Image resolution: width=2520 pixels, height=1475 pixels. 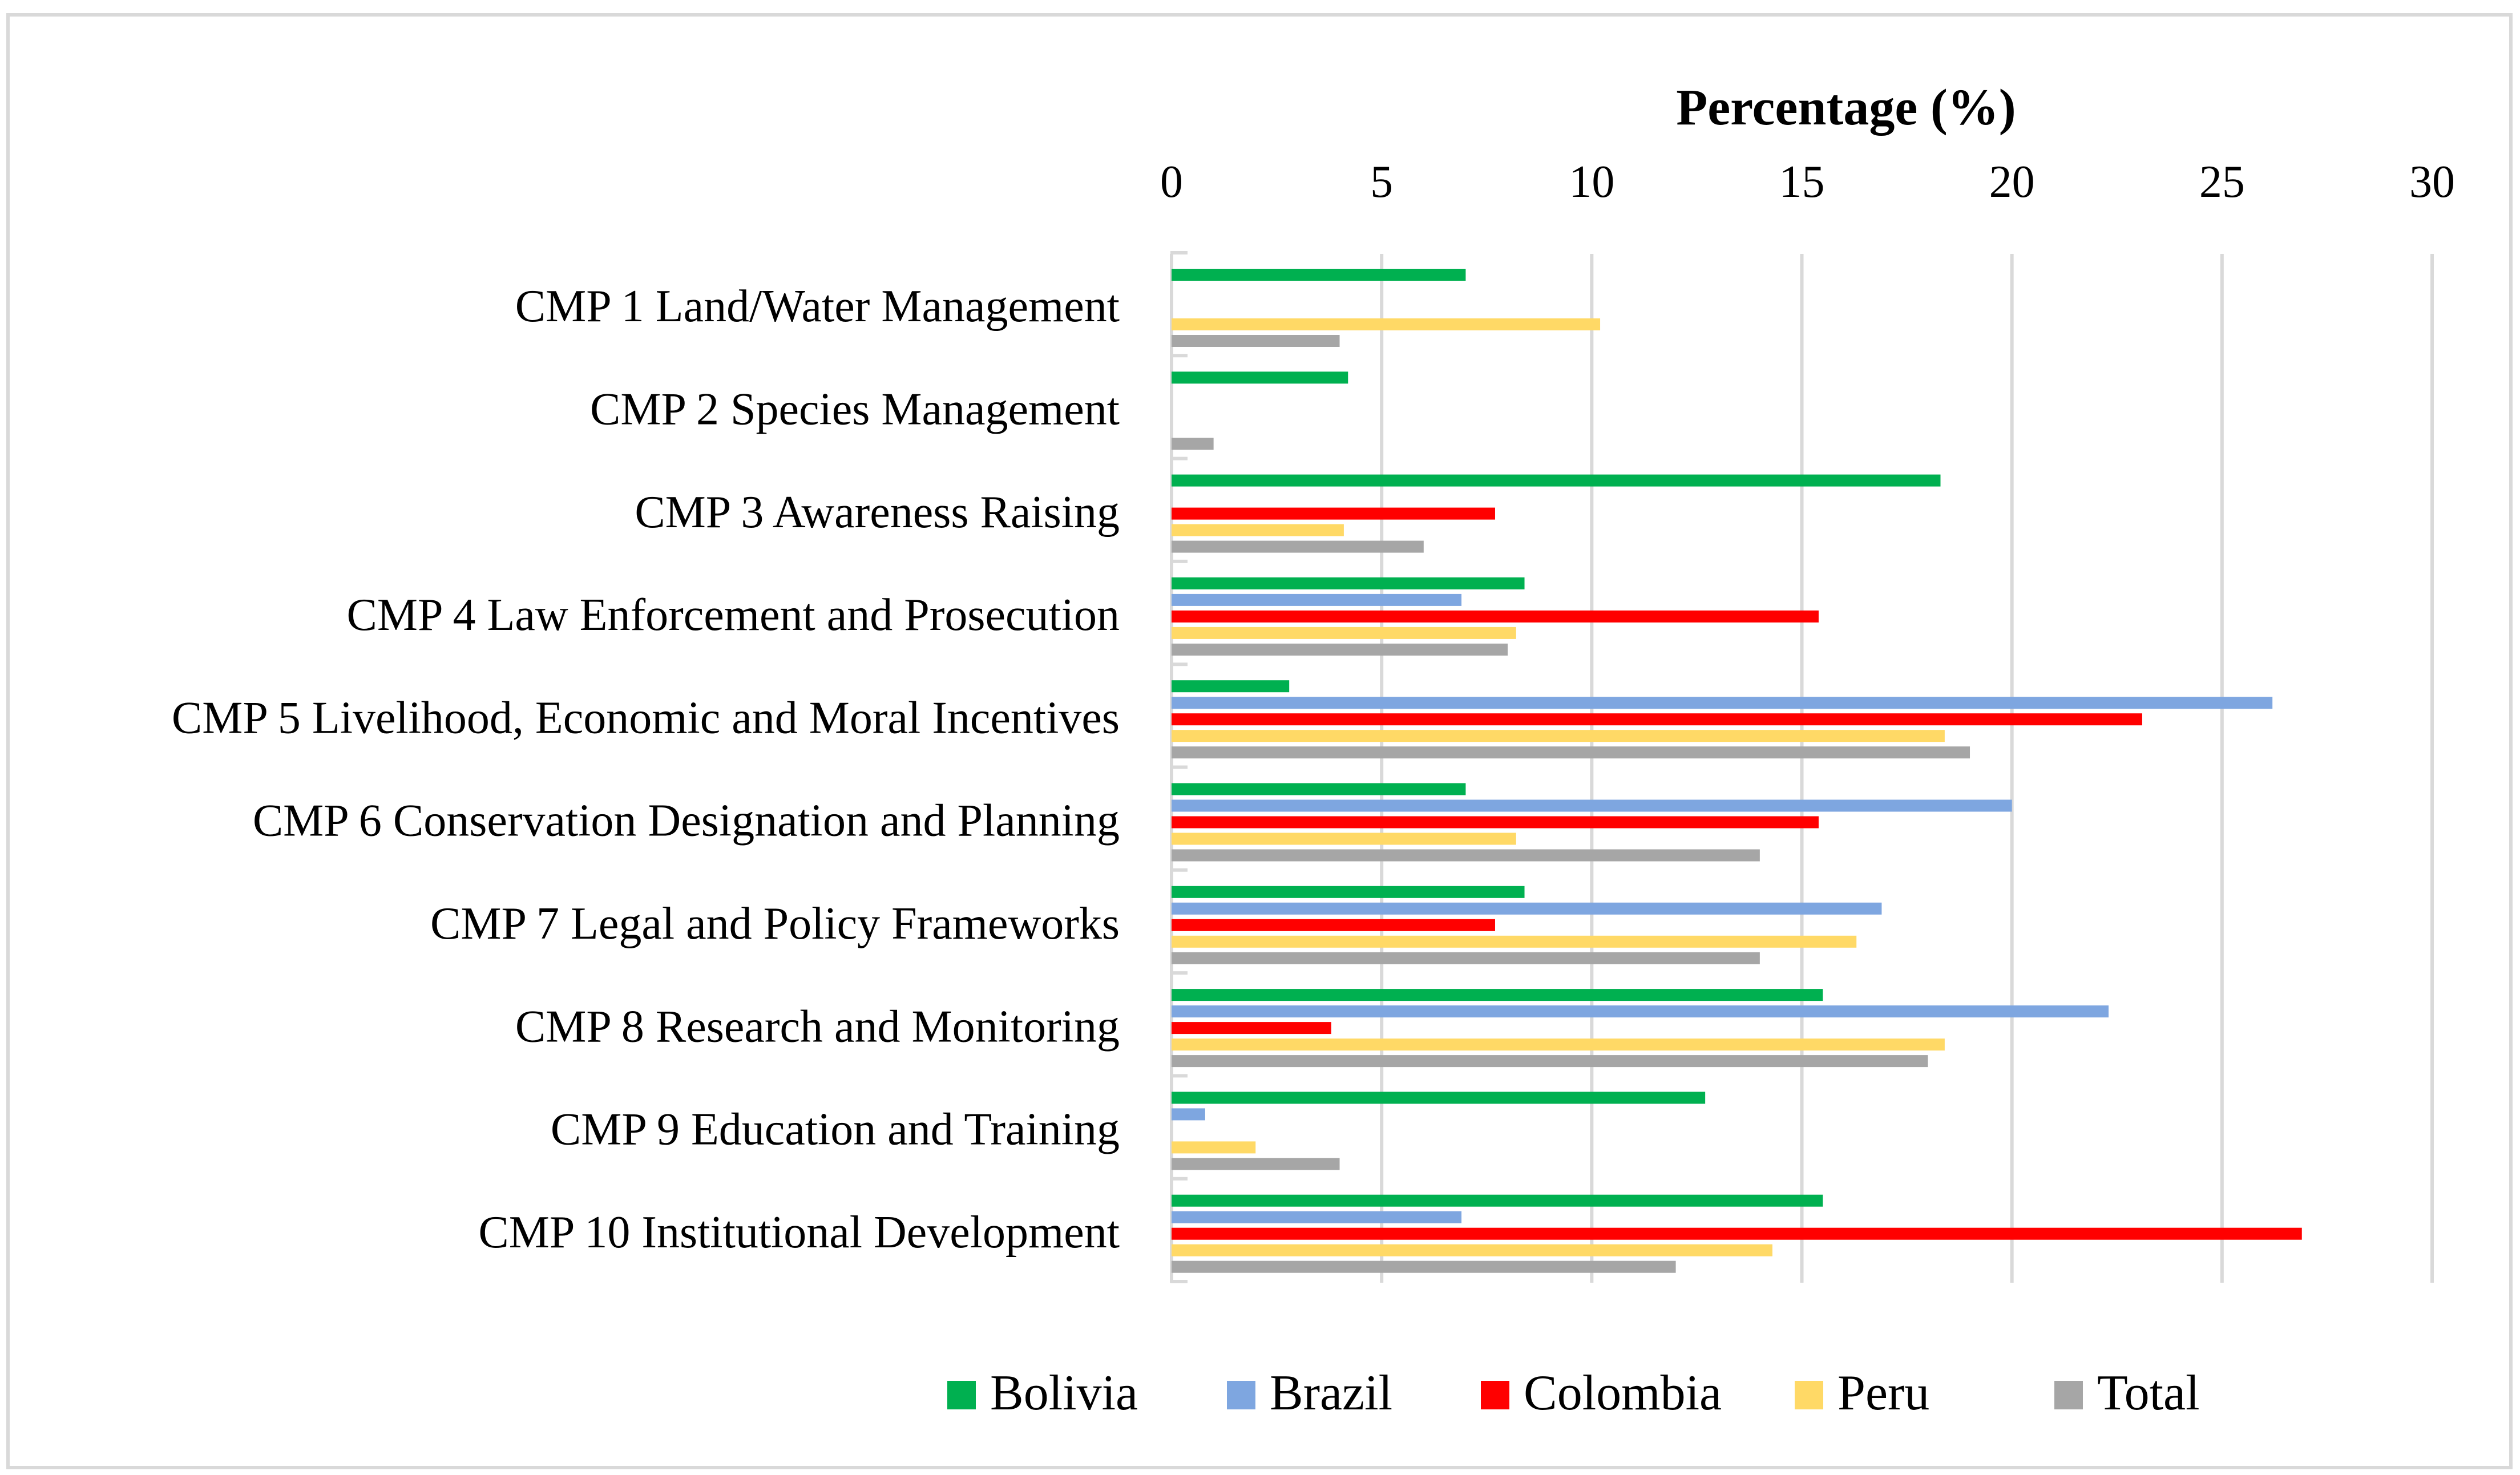 I want to click on category-label: CMP 9 Education and Training, so click(x=835, y=1130).